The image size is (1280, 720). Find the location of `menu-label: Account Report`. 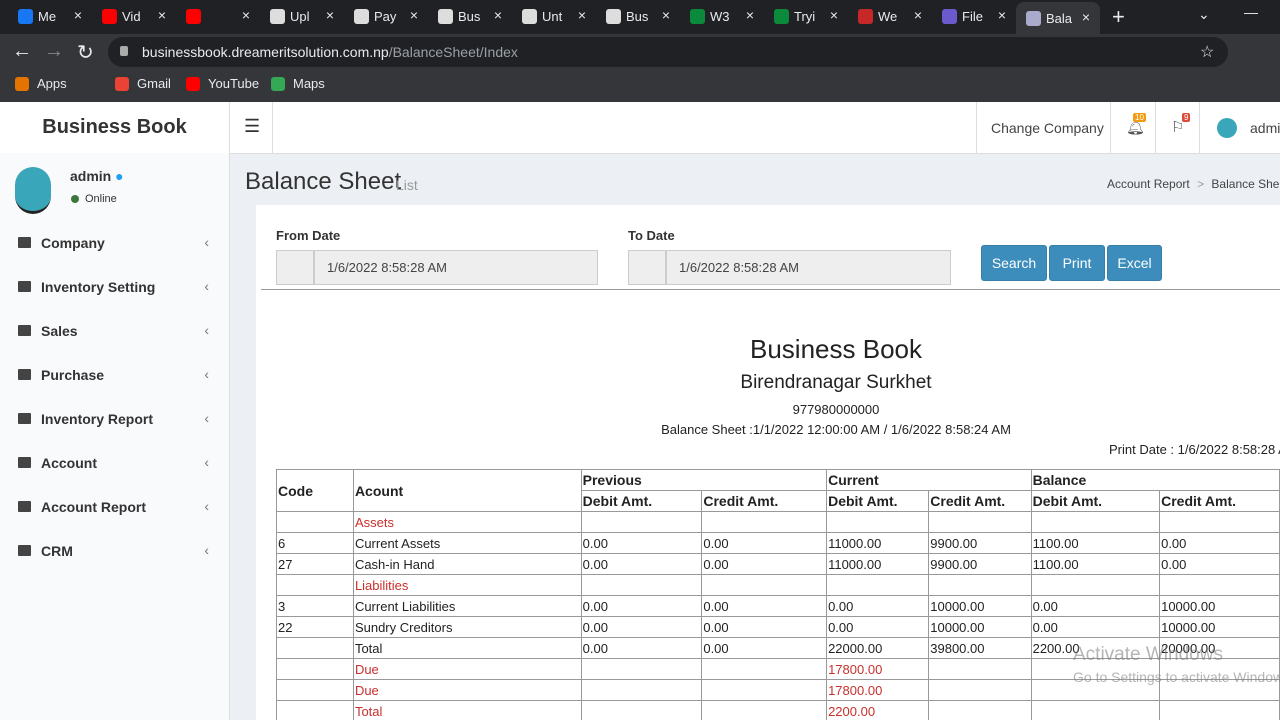

menu-label: Account Report is located at coordinates (93, 507).